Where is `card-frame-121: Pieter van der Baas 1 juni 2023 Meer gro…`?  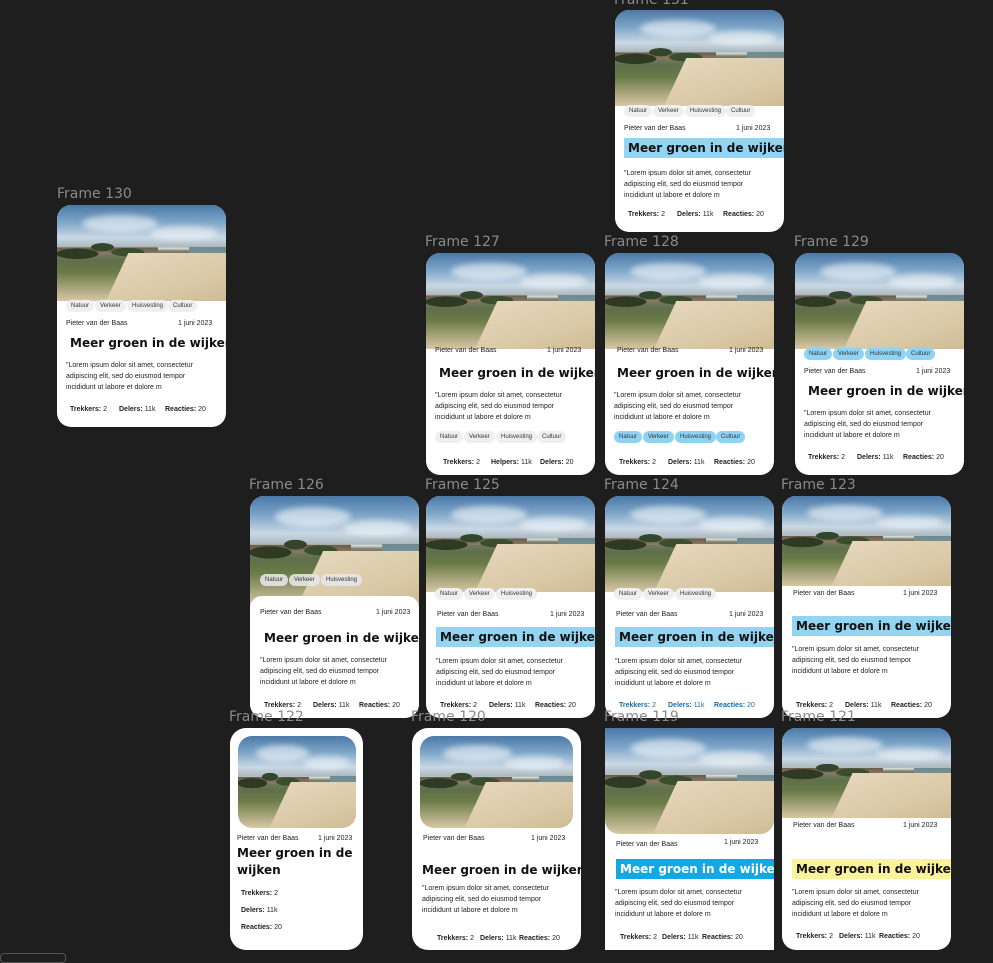 card-frame-121: Pieter van der Baas 1 juni 2023 Meer gro… is located at coordinates (866, 839).